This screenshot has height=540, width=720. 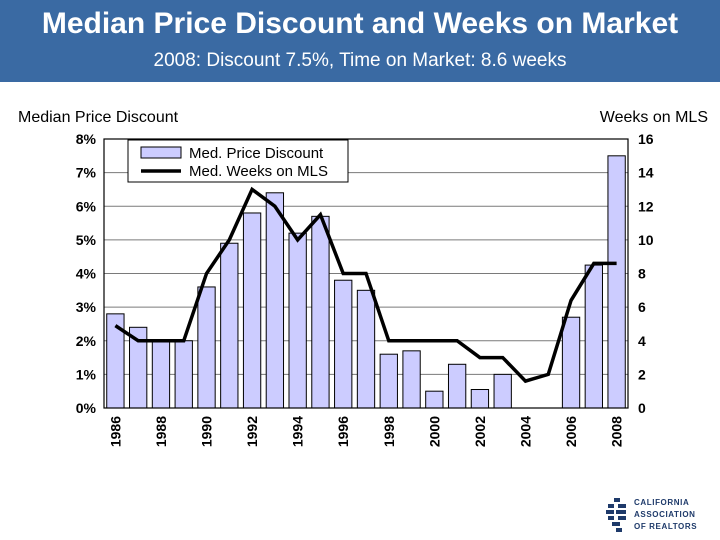 I want to click on left-tick-label: 1%, so click(x=86, y=374).